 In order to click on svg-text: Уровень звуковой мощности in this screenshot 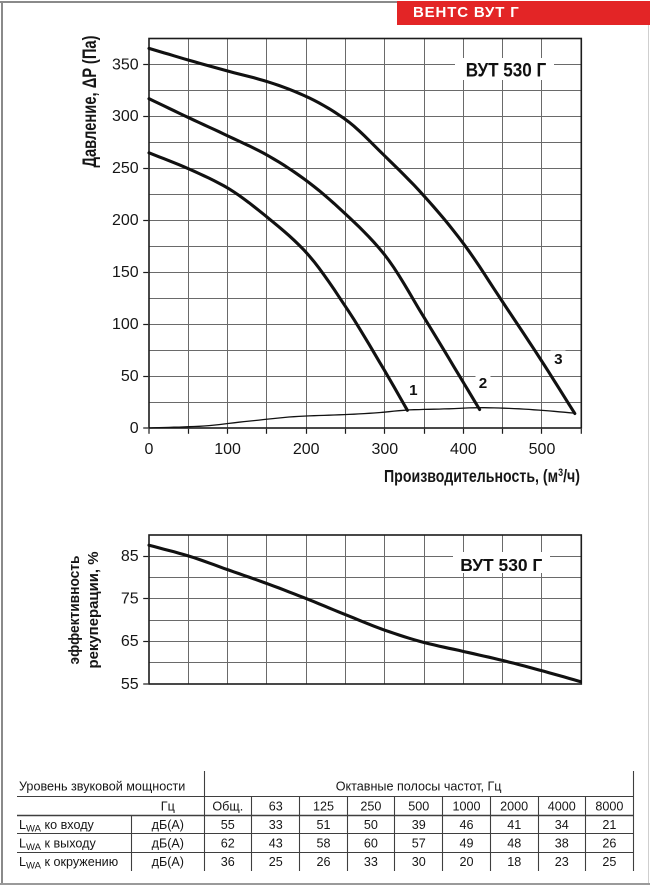, I will do `click(102, 787)`.